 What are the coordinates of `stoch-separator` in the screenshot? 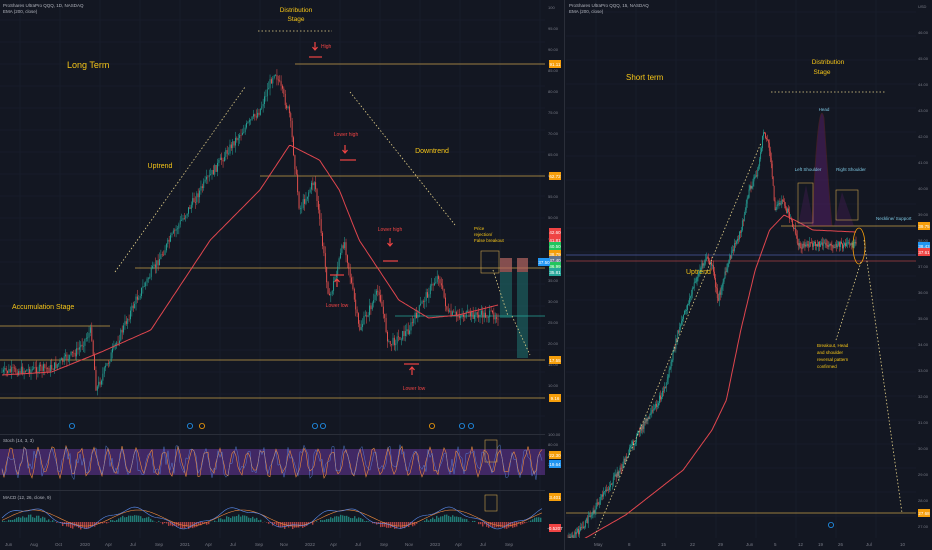 It's located at (272, 434).